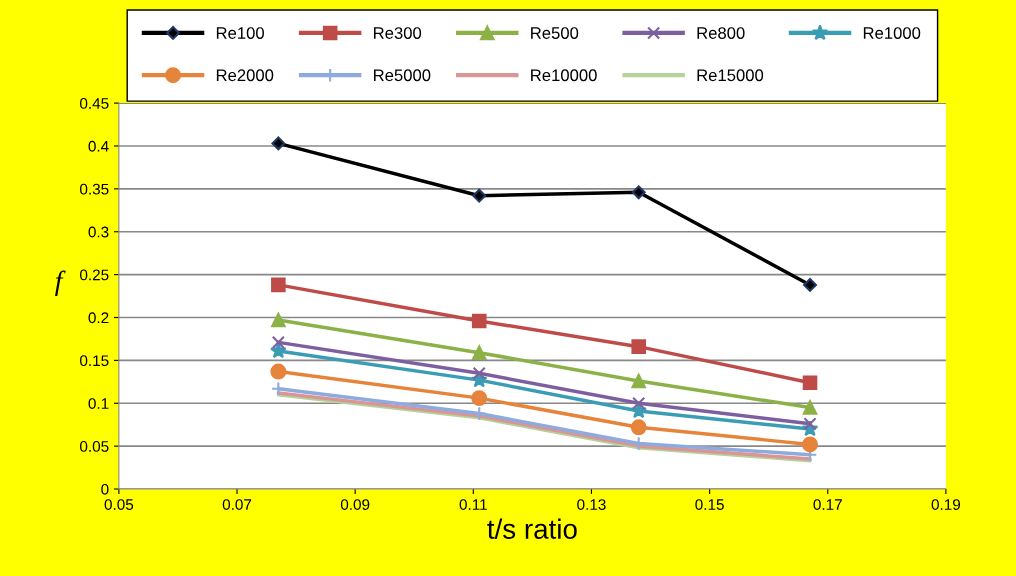 This screenshot has width=1016, height=576. Describe the element at coordinates (105, 489) in the screenshot. I see `y-tick-label: 0` at that location.